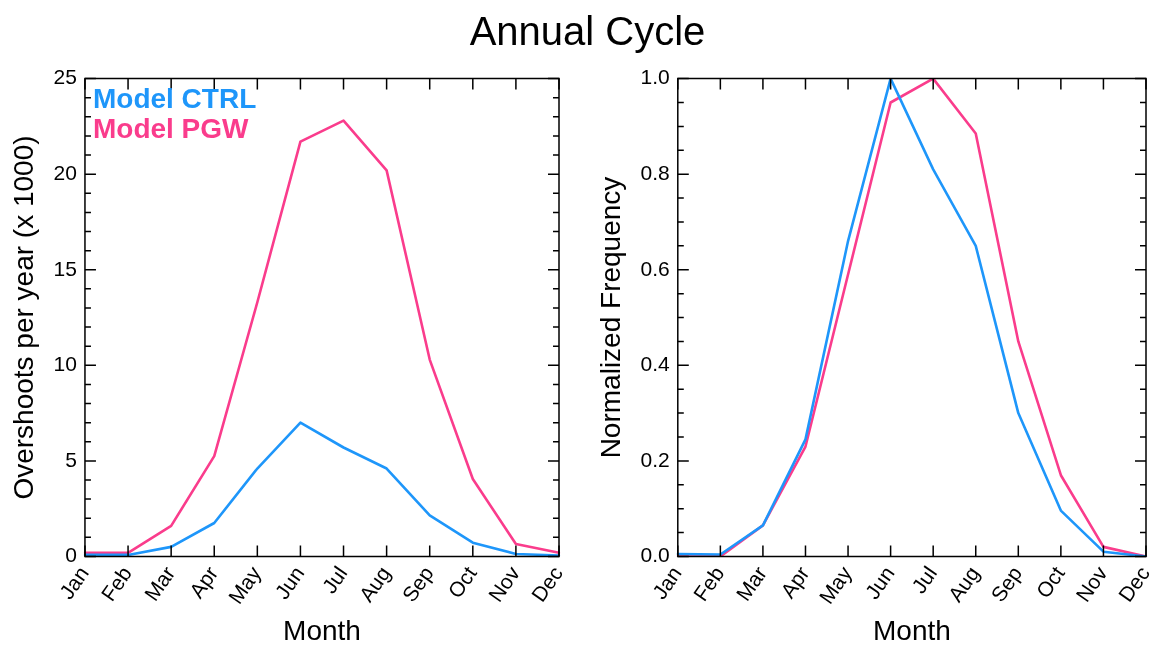 The image size is (1175, 649). What do you see at coordinates (655, 364) in the screenshot?
I see `y-tick-label: 0.4` at bounding box center [655, 364].